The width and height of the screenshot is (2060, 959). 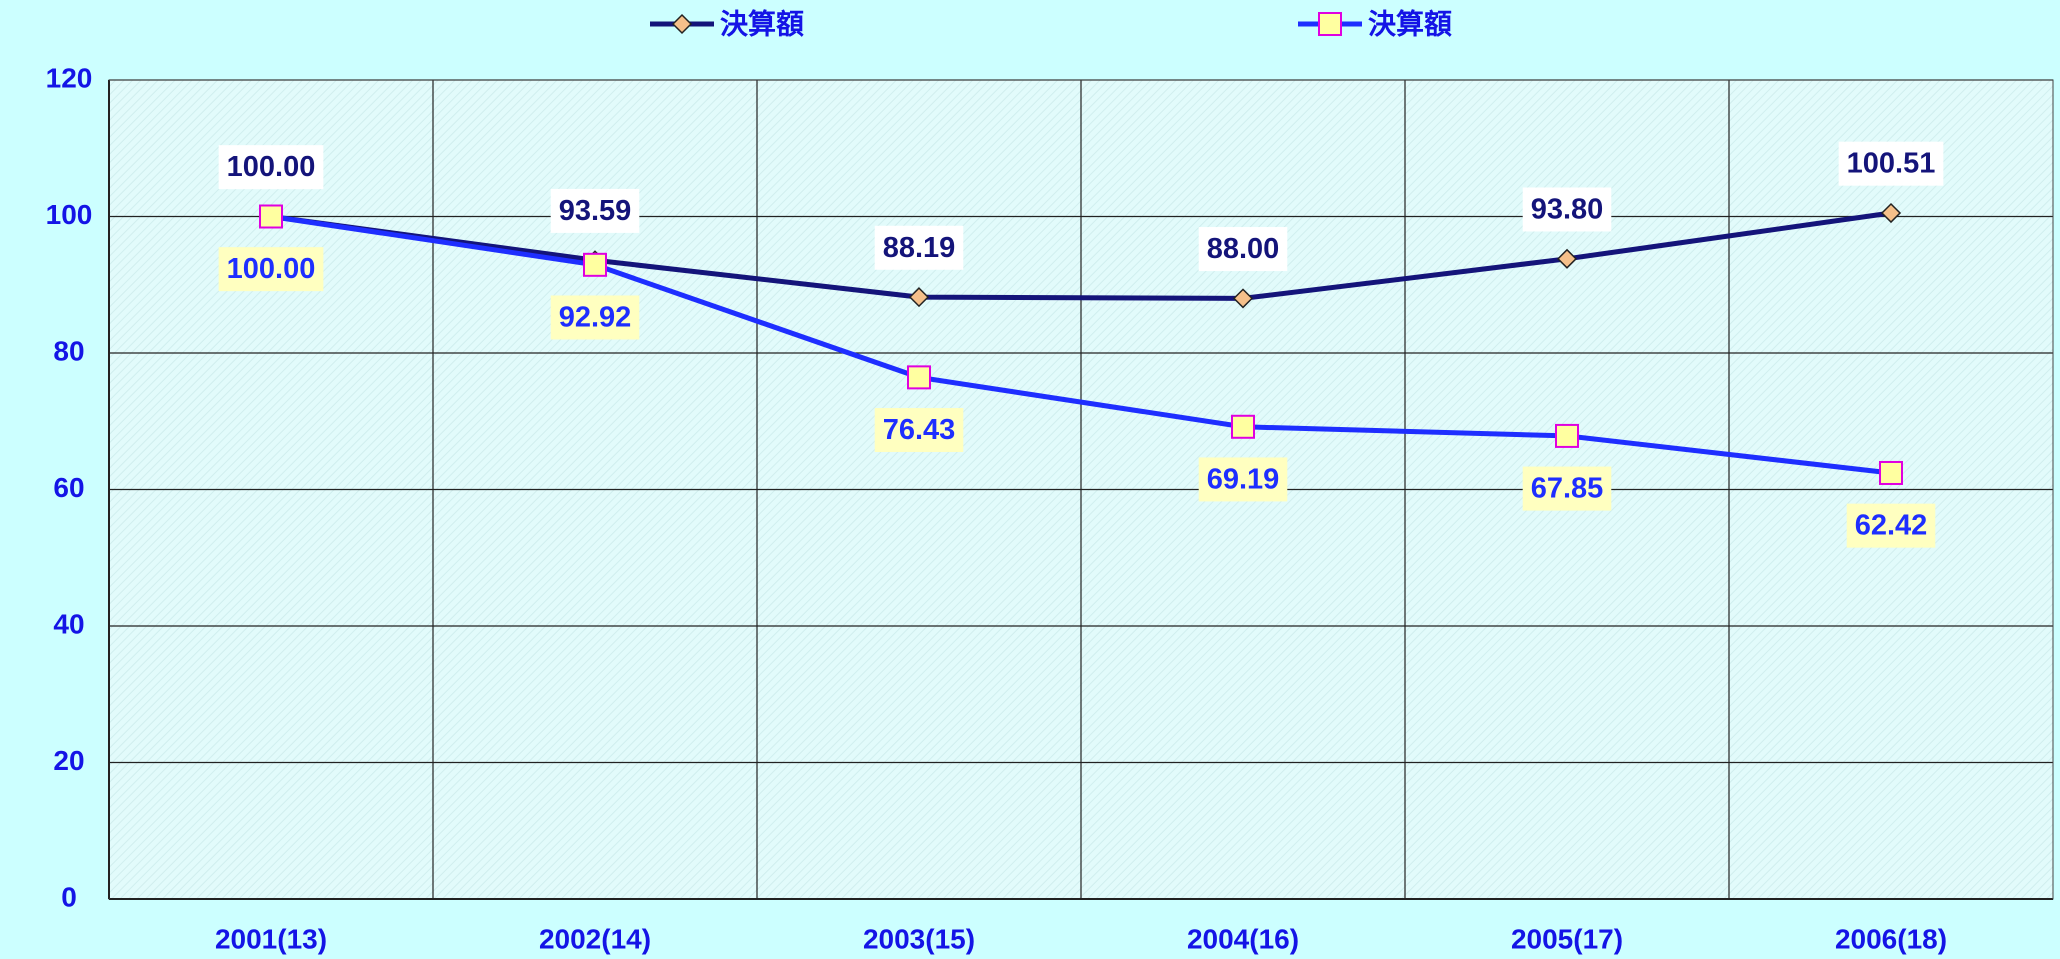 I want to click on value-label: 88.19, so click(x=919, y=248).